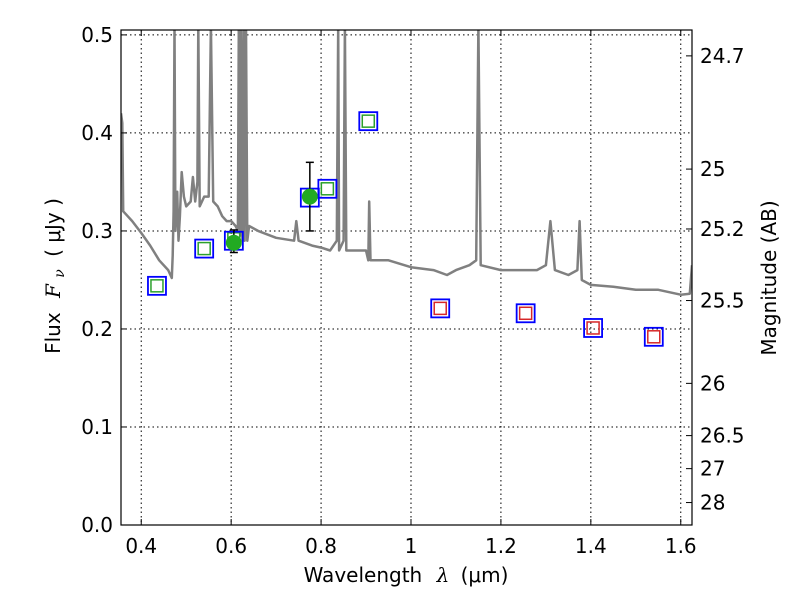 This screenshot has width=800, height=600. Describe the element at coordinates (363, 575) in the screenshot. I see `x-axis-title-main: Wavelength` at that location.